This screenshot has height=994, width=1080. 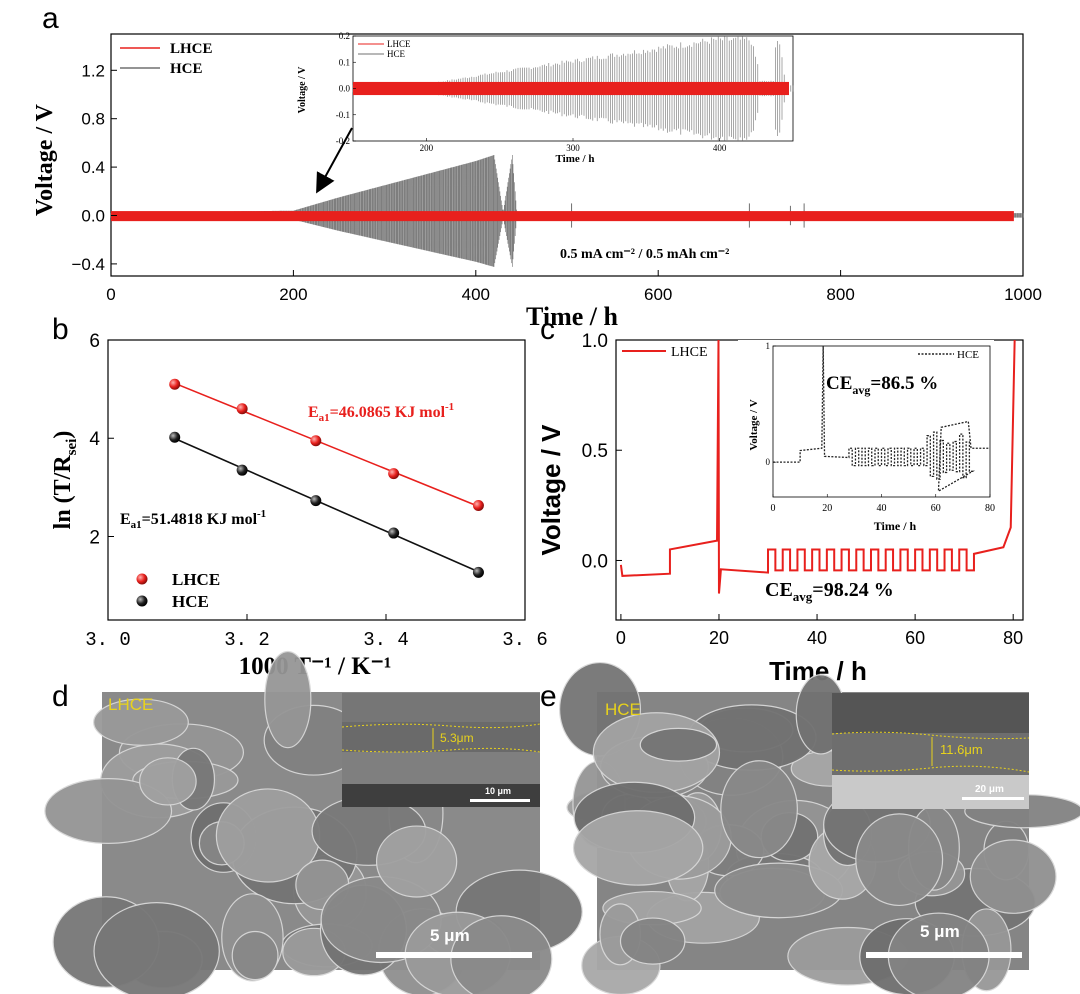 I want to click on chart-c-inset-ylabel: Voltage / V, so click(x=754, y=424).